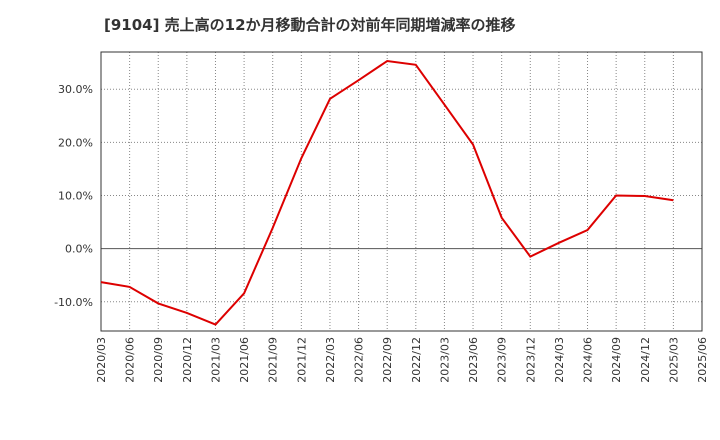 The height and width of the screenshot is (440, 720). What do you see at coordinates (645, 360) in the screenshot?
I see `x-tick-label: 2024/12` at bounding box center [645, 360].